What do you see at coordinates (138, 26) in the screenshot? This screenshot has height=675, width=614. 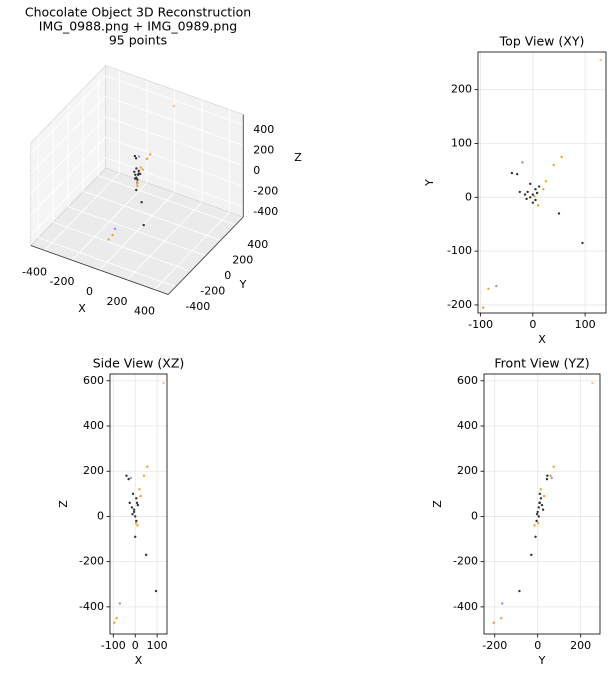 I see `chart-subtitle: IMG_0988.png + IMG_0989.png` at bounding box center [138, 26].